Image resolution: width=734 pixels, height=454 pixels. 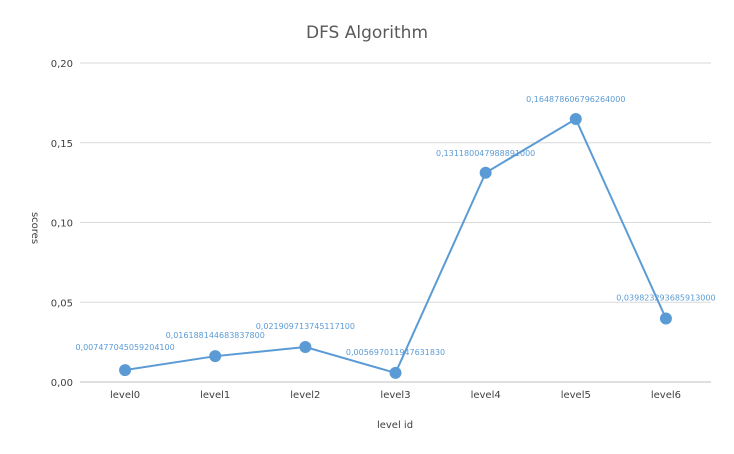 What do you see at coordinates (125, 395) in the screenshot?
I see `x-tick-label: level0` at bounding box center [125, 395].